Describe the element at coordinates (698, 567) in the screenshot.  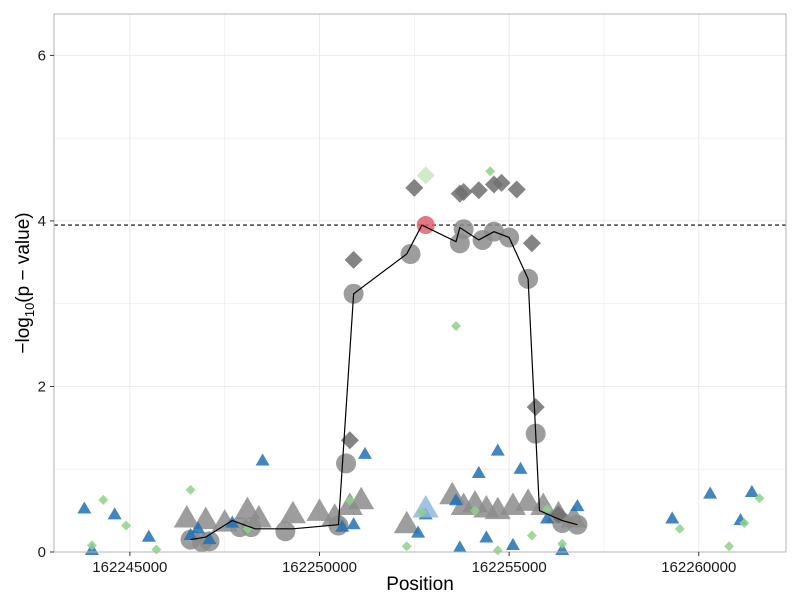
I see `x-tick-label: 162260000` at that location.